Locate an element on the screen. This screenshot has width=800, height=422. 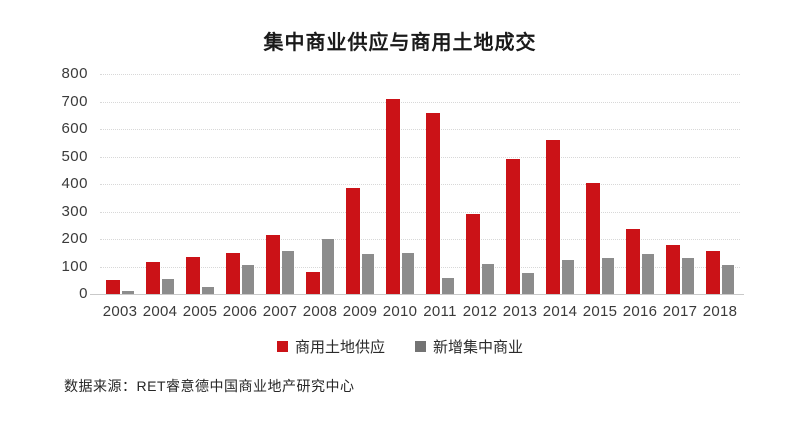
x-tick-label: 2009 is located at coordinates (360, 311).